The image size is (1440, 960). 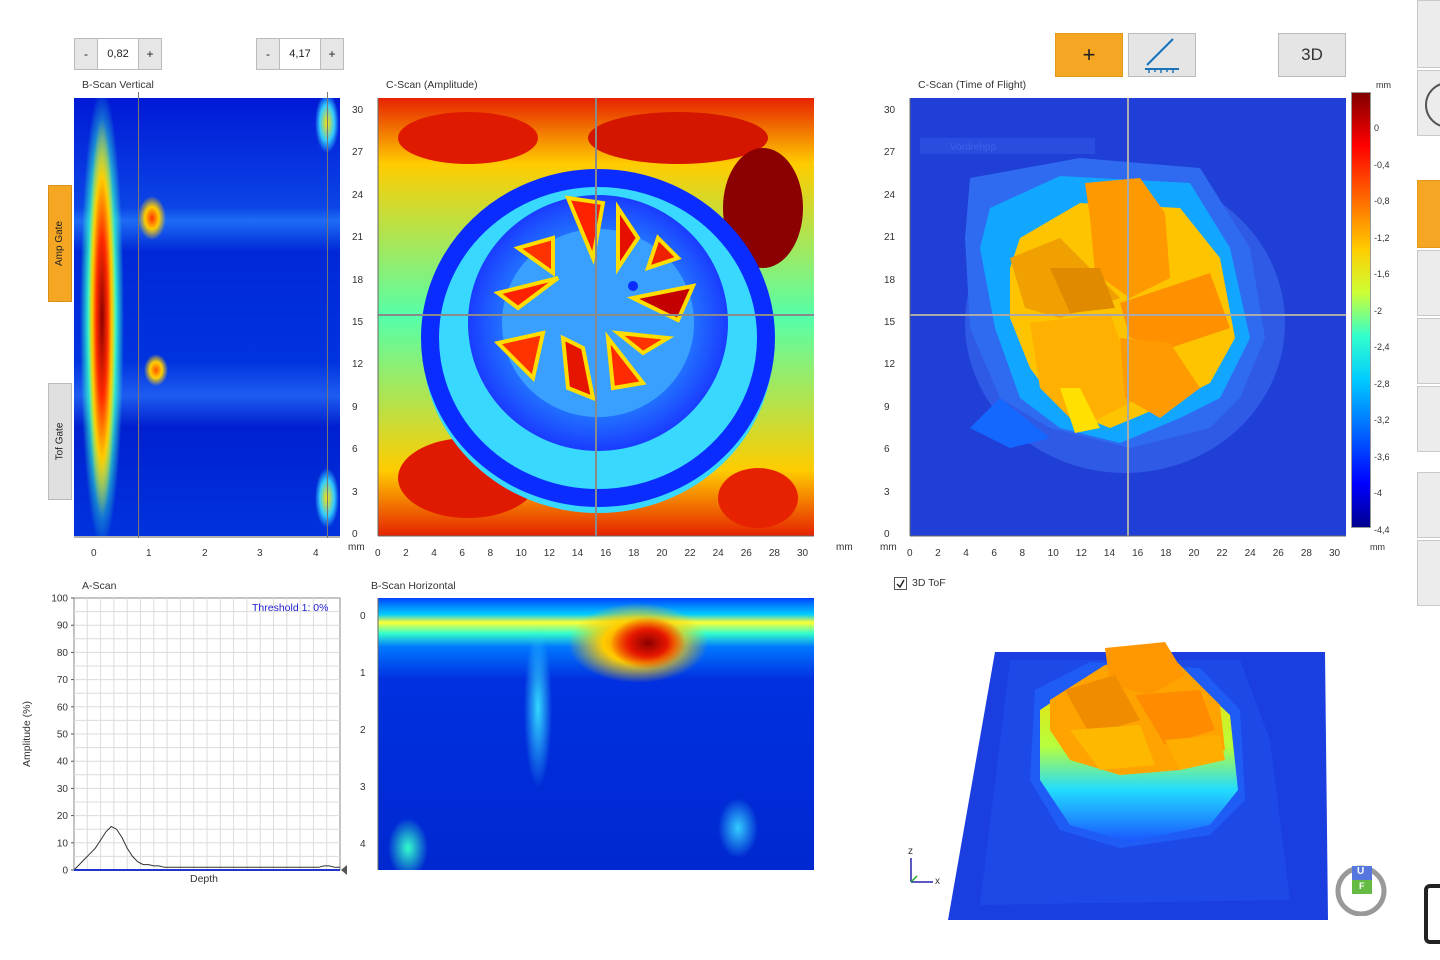 What do you see at coordinates (26, 734) in the screenshot?
I see `ascan-ylabel: Amplitude (%)` at bounding box center [26, 734].